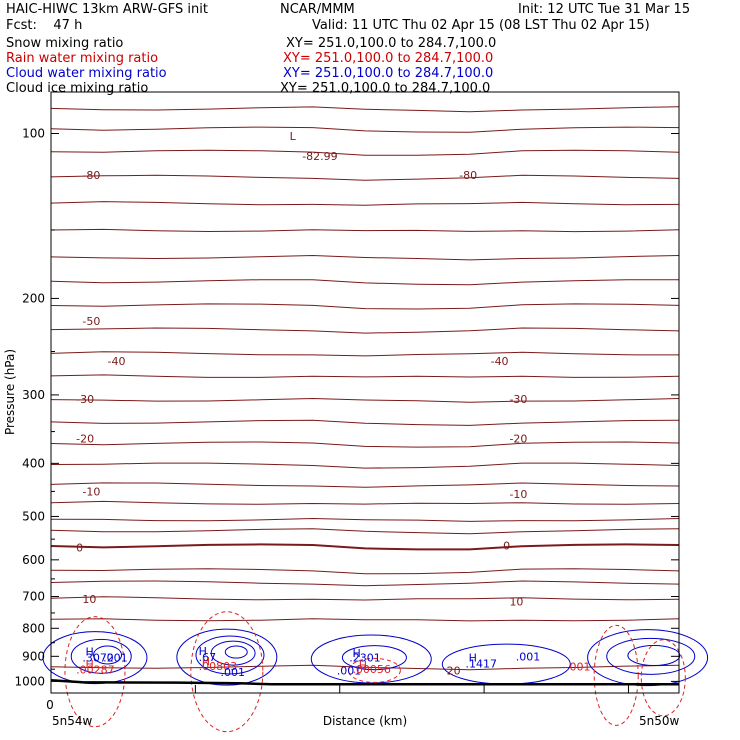  I want to click on mixing-ratio-label: .67, so click(208, 657).